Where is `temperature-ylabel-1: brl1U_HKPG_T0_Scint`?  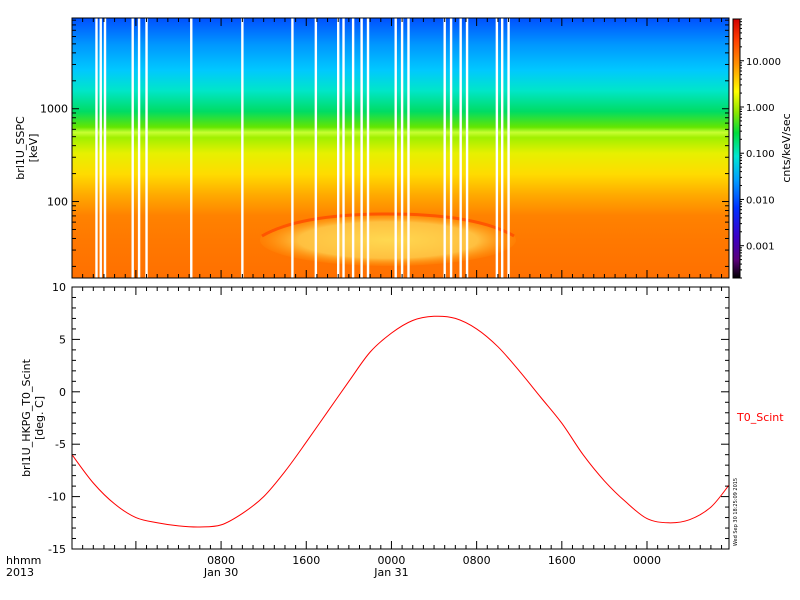 temperature-ylabel-1: brl1U_HKPG_T0_Scint is located at coordinates (26, 417).